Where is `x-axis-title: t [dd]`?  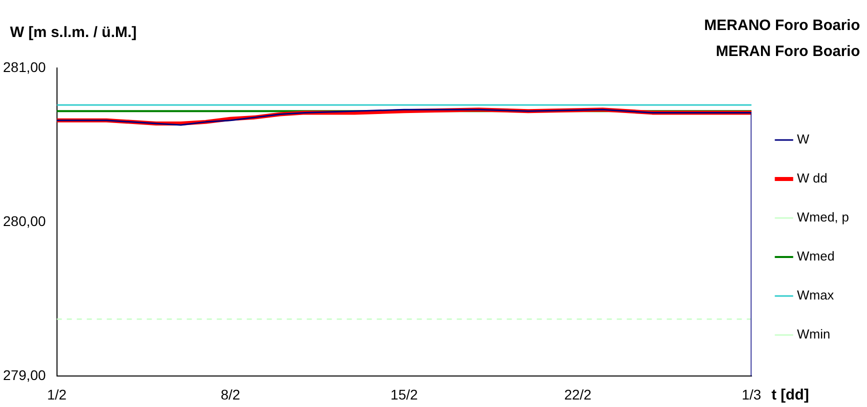 x-axis-title: t [dd] is located at coordinates (790, 395).